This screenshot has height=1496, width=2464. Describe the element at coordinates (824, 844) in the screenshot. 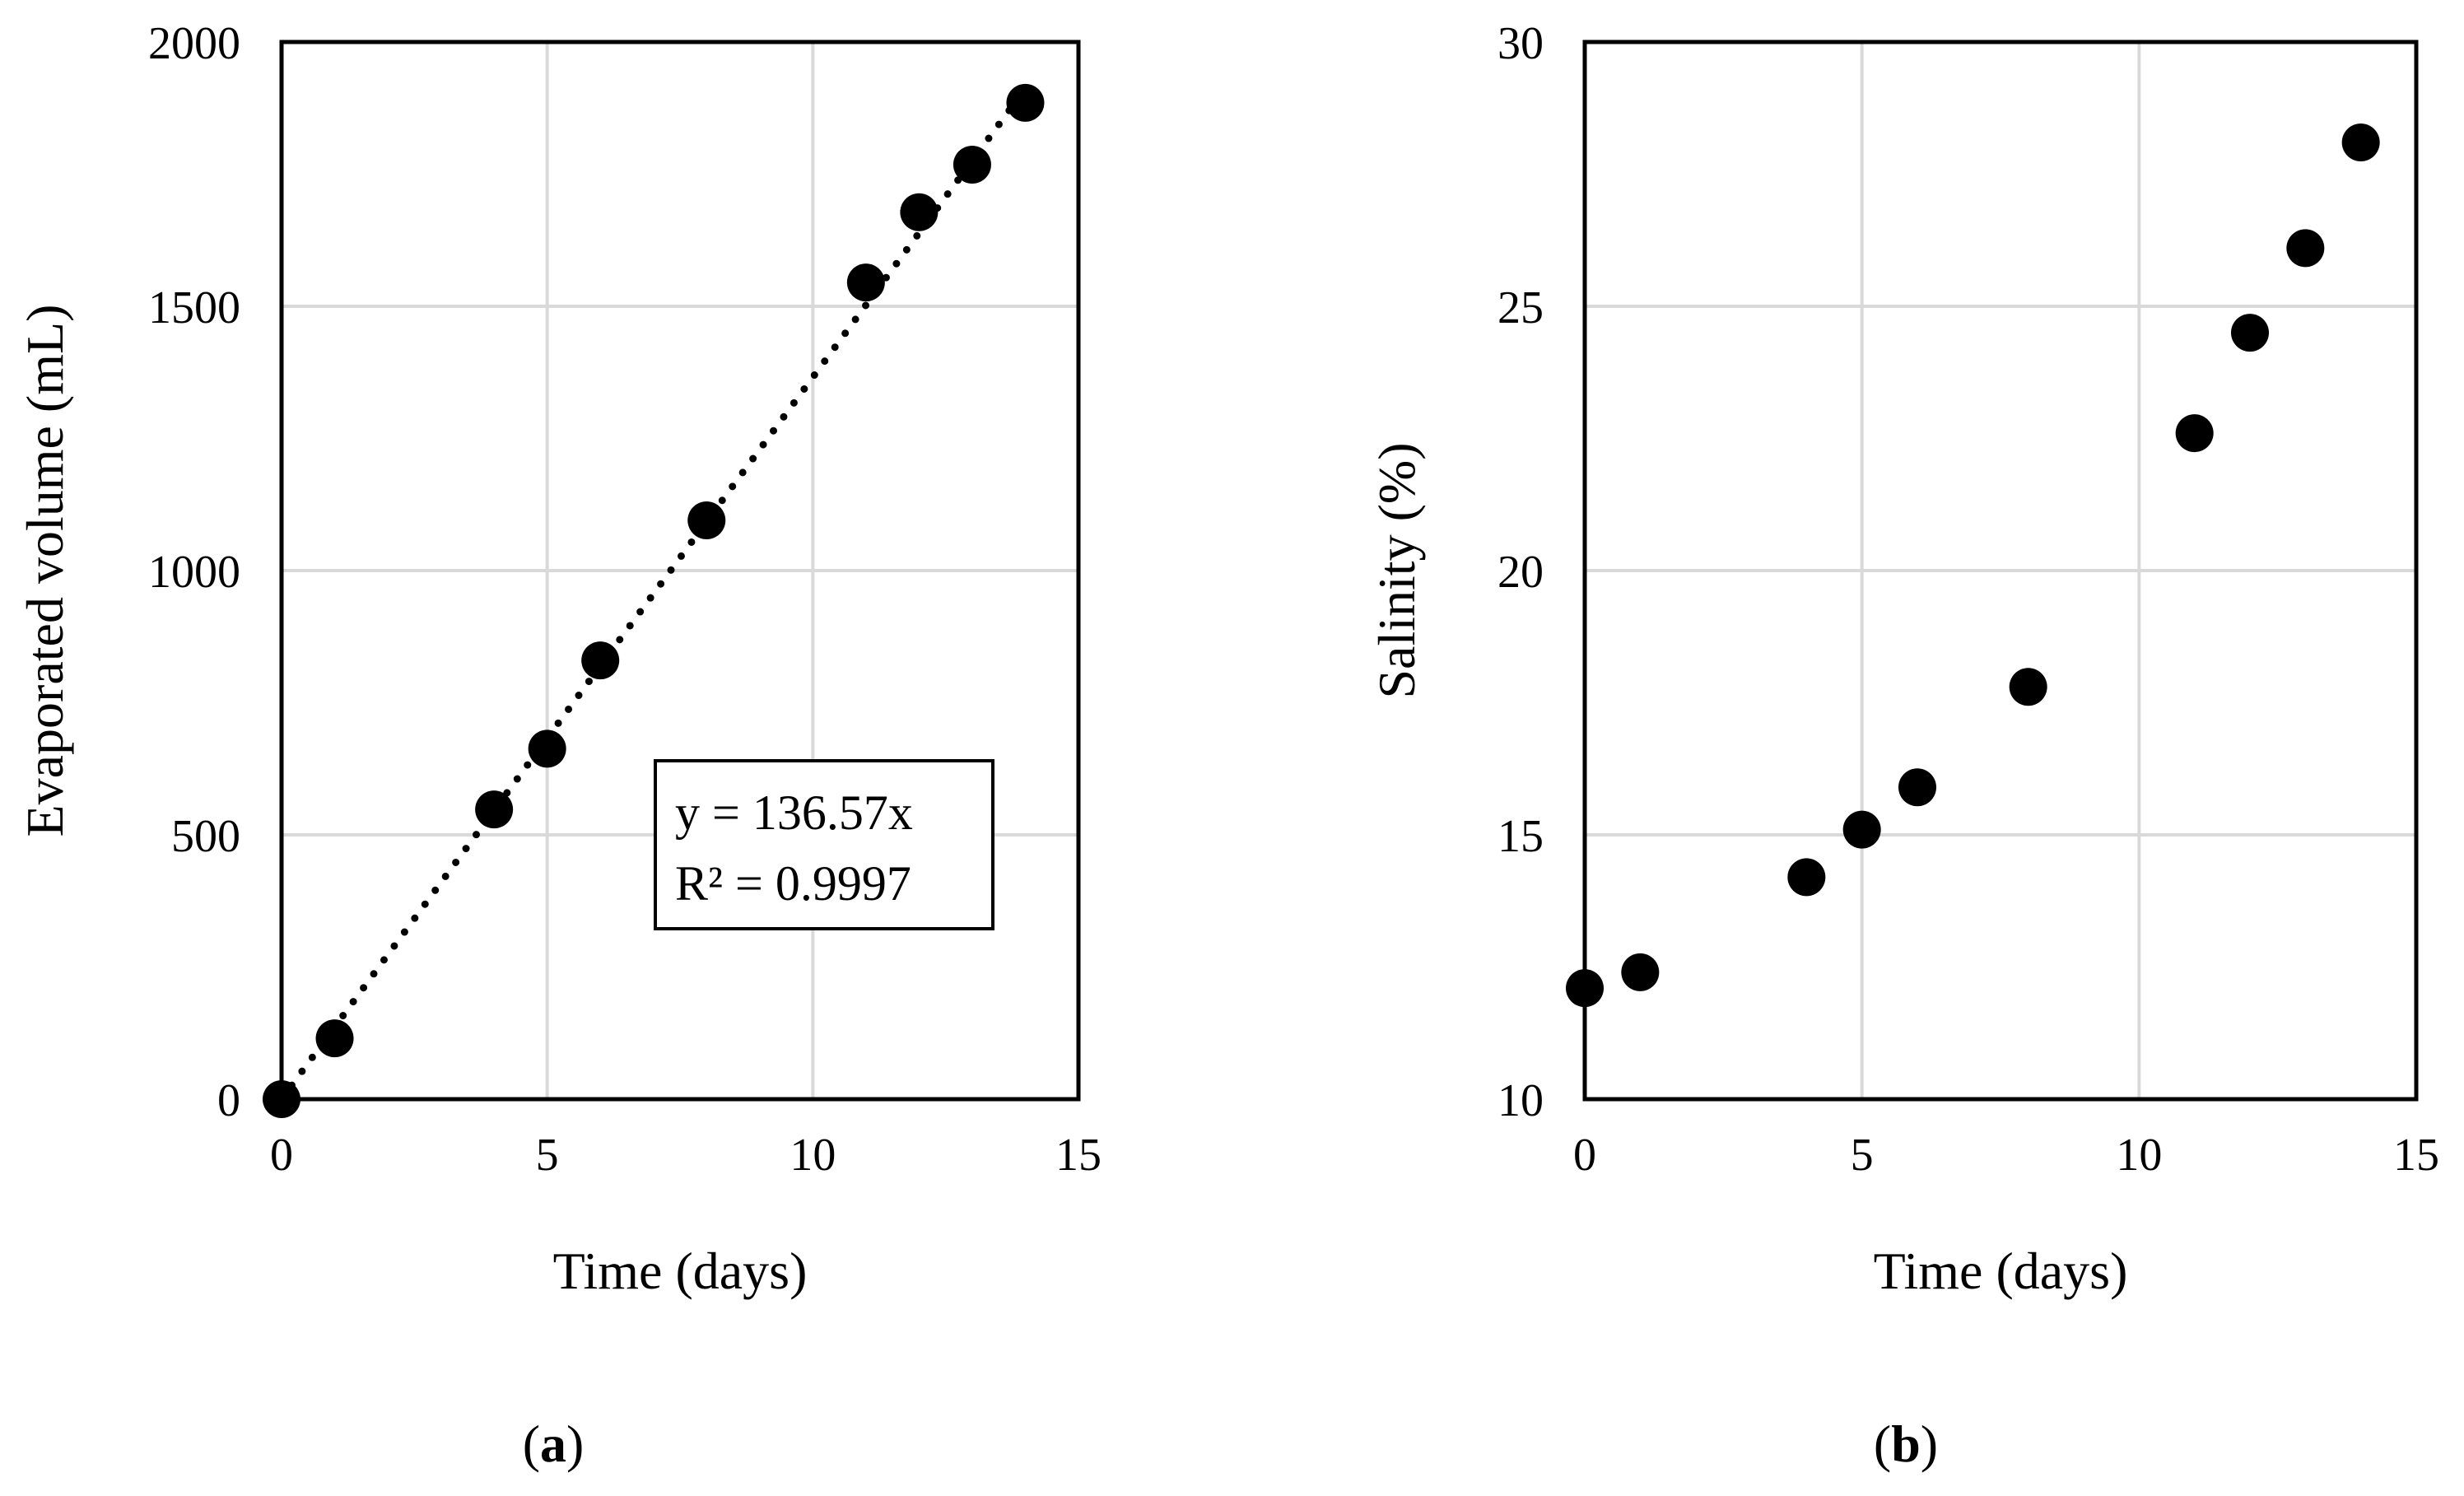

I see `equation-box: y = 136.57x R² = 0.9997` at that location.